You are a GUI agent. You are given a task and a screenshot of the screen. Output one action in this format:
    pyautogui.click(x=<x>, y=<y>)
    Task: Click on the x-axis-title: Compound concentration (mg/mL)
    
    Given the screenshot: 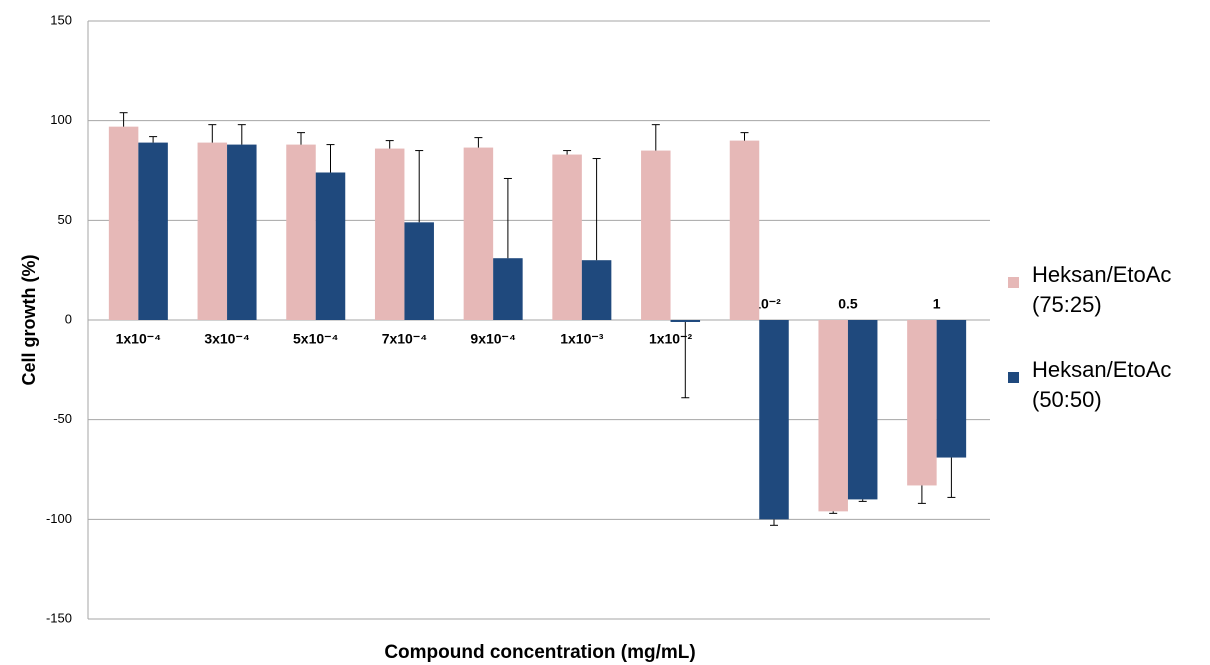 What is the action you would take?
    pyautogui.click(x=539, y=652)
    